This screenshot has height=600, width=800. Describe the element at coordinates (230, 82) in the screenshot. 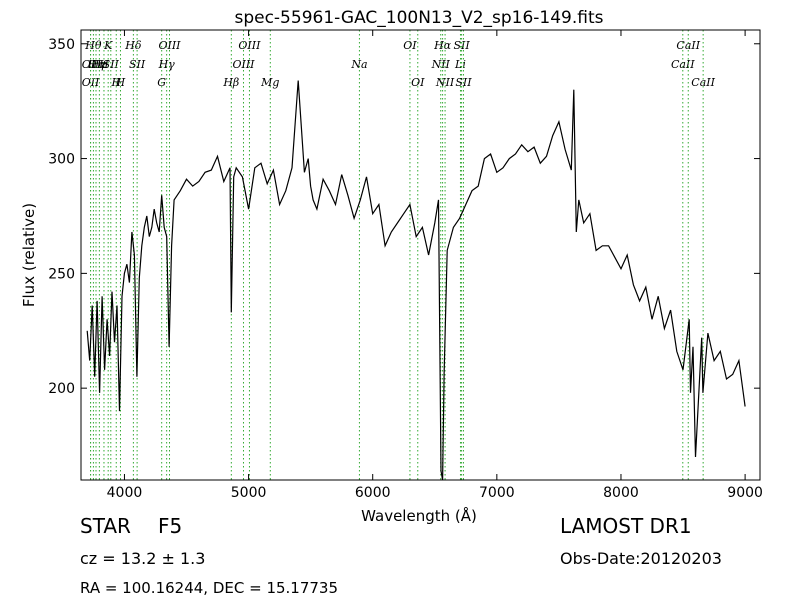

I see `line-marker-label-15: Hβ` at that location.